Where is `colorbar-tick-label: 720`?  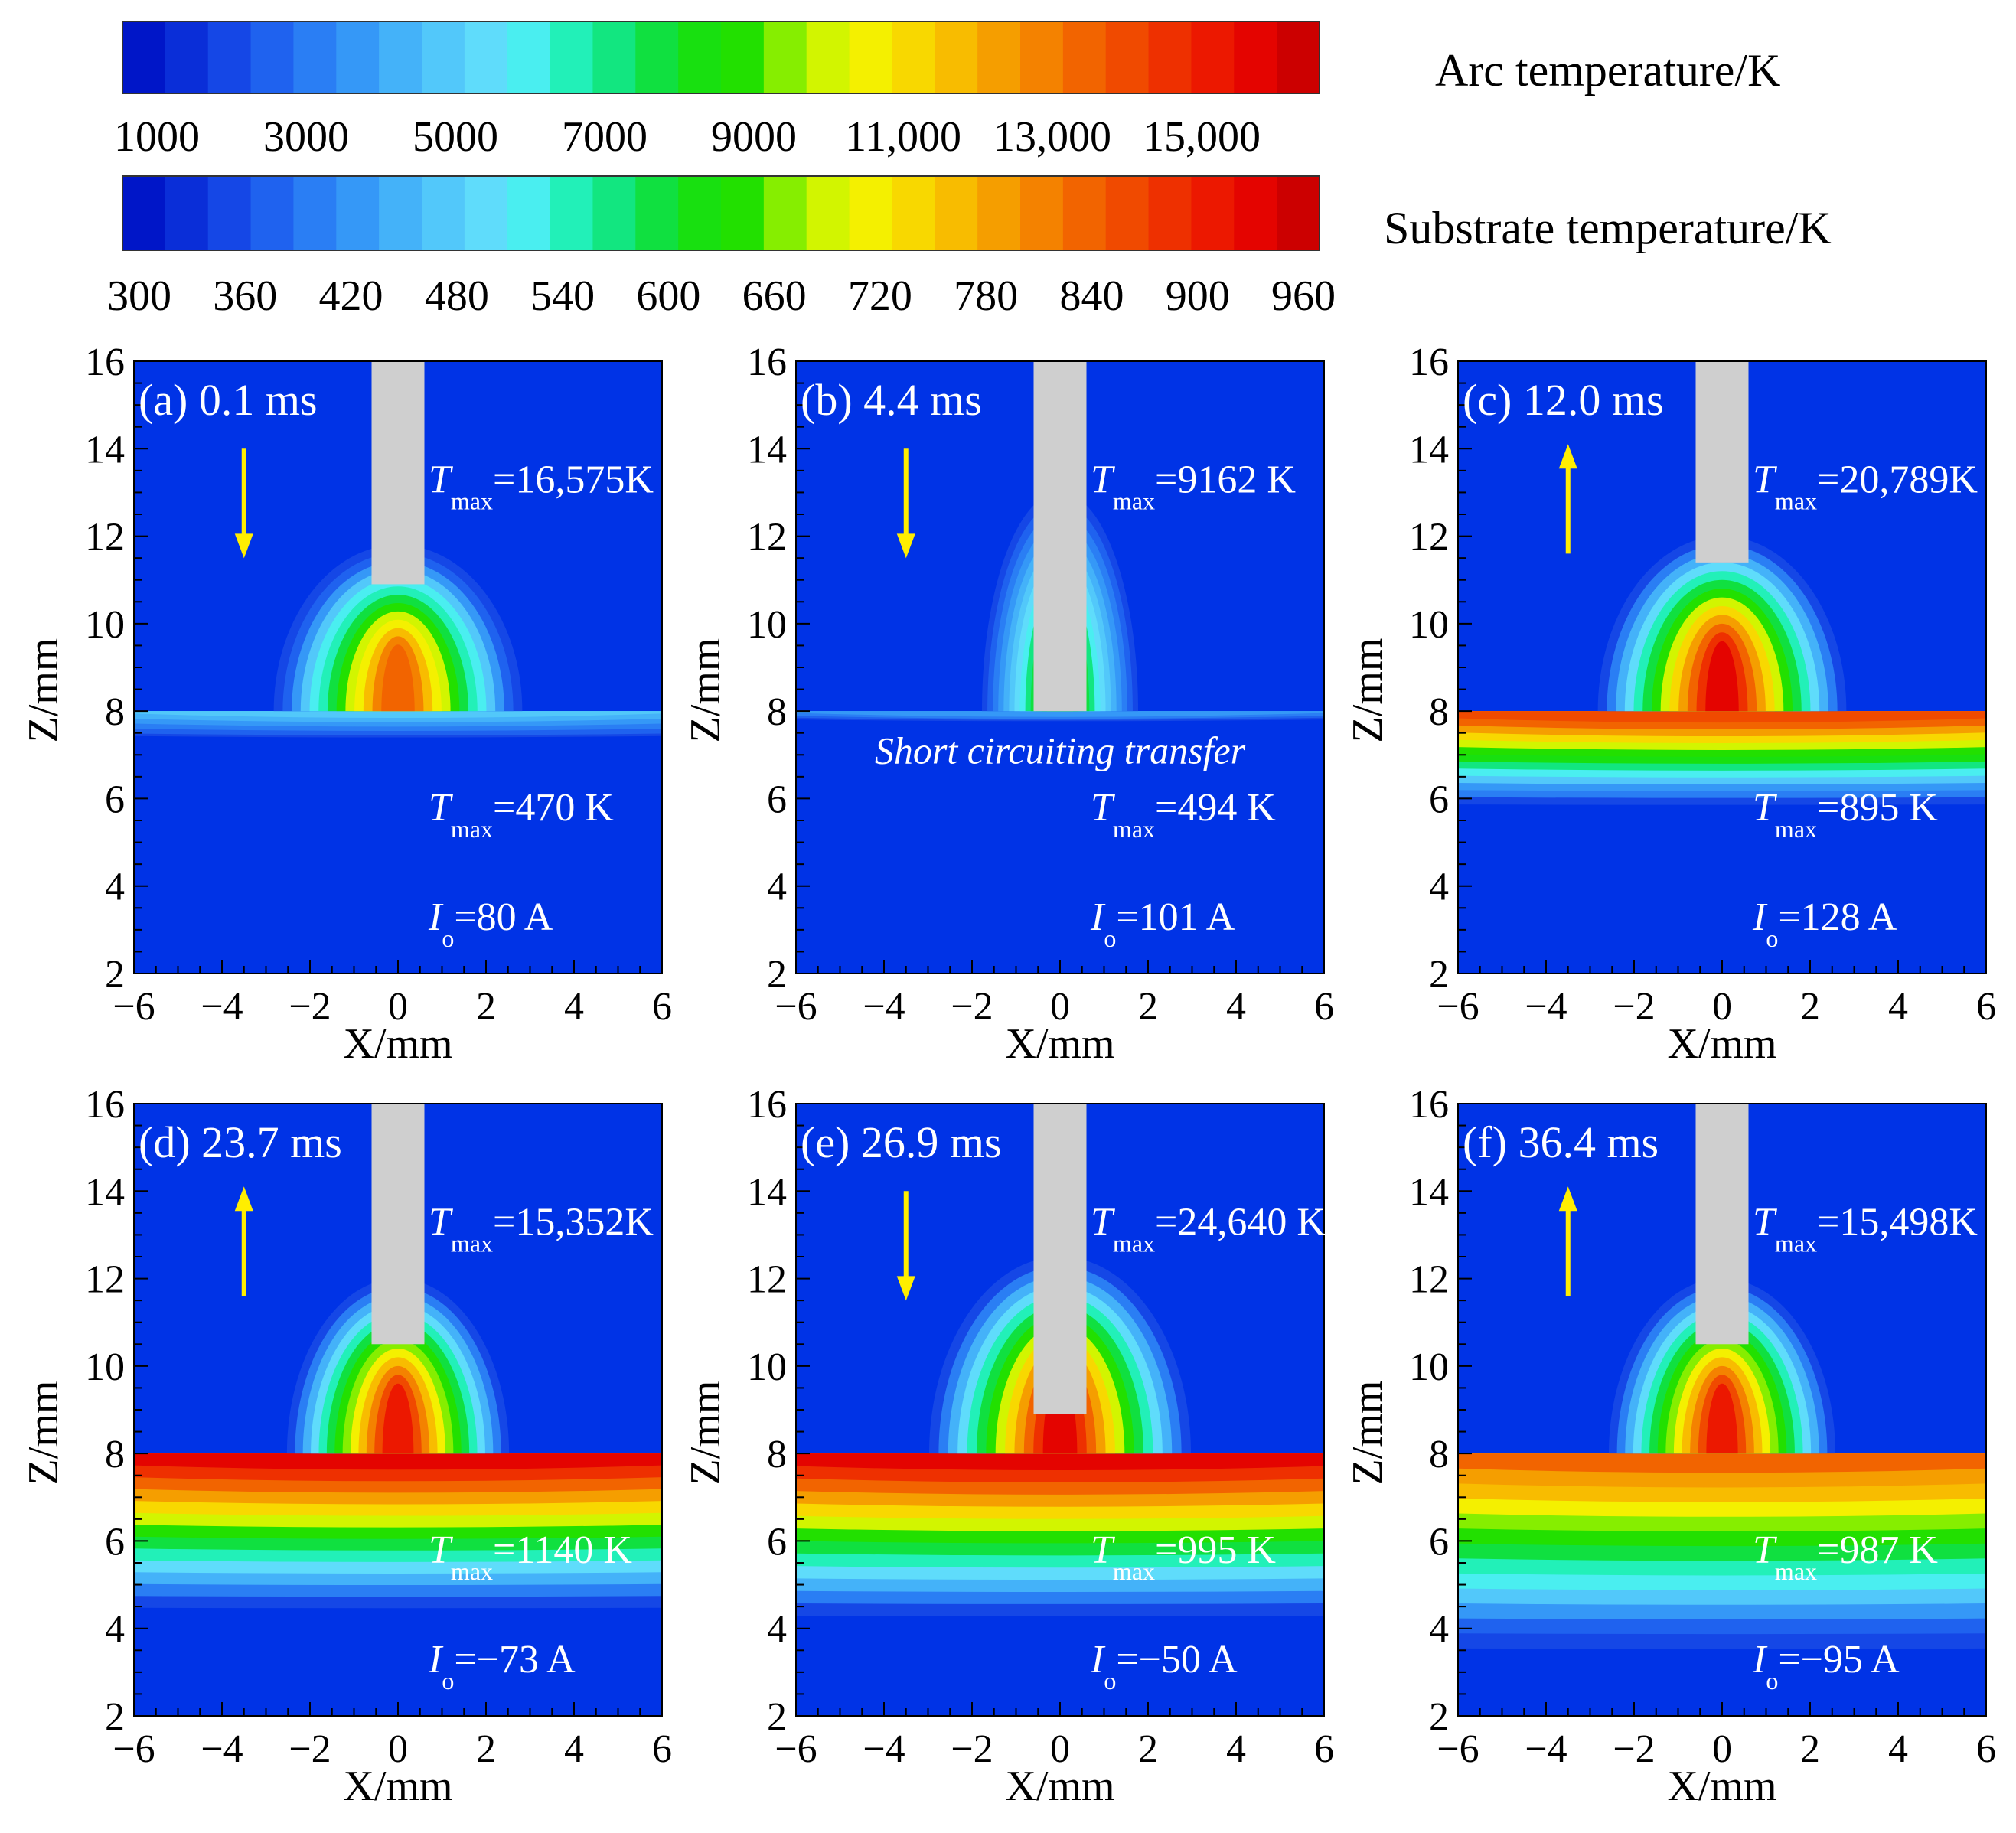 colorbar-tick-label: 720 is located at coordinates (880, 296).